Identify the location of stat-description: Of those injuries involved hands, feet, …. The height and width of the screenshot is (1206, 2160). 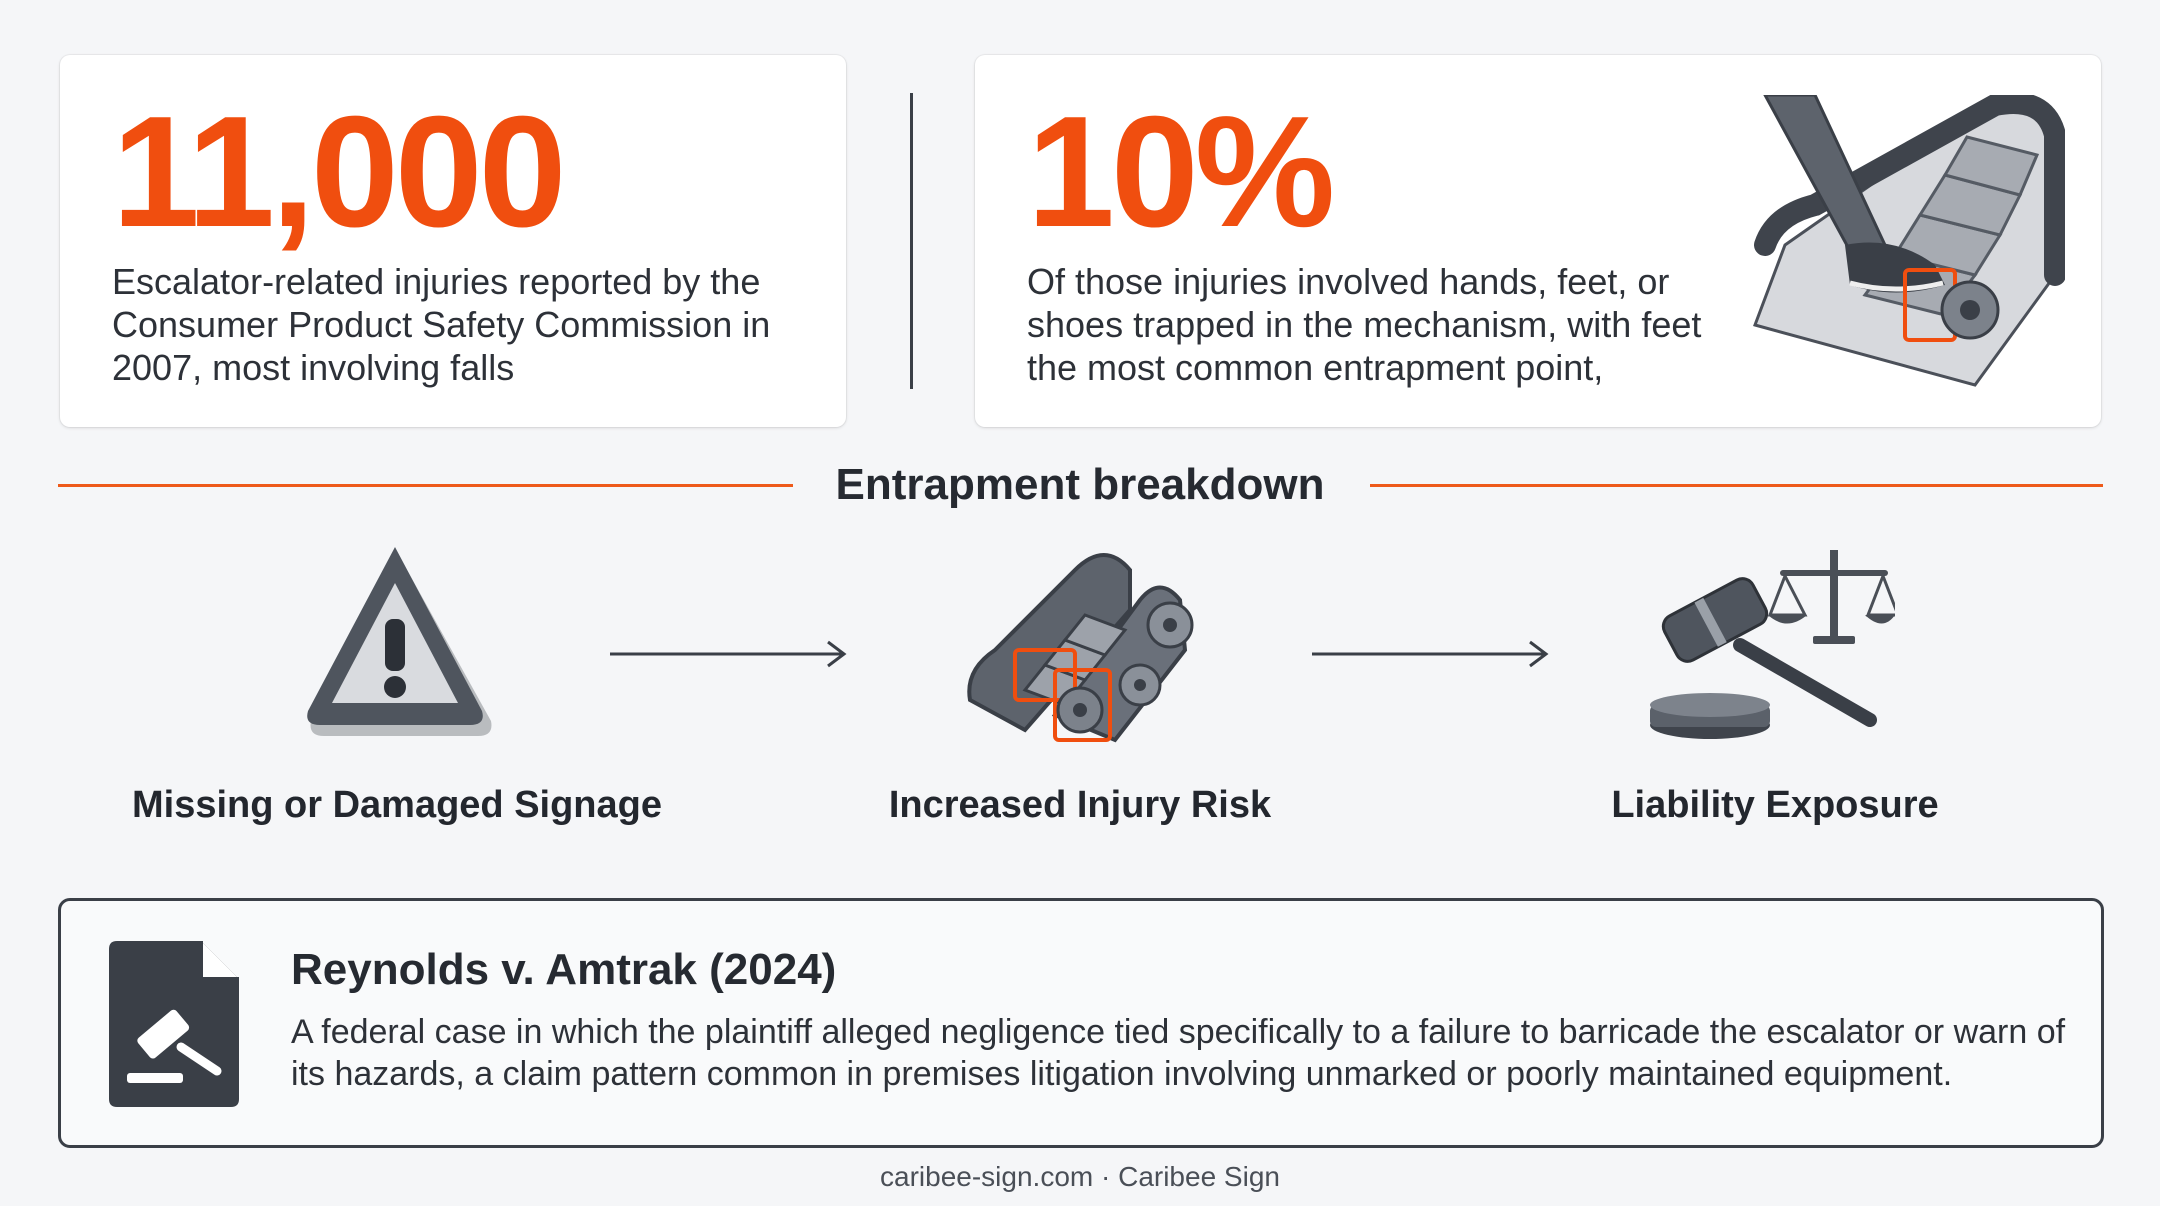
(1364, 324).